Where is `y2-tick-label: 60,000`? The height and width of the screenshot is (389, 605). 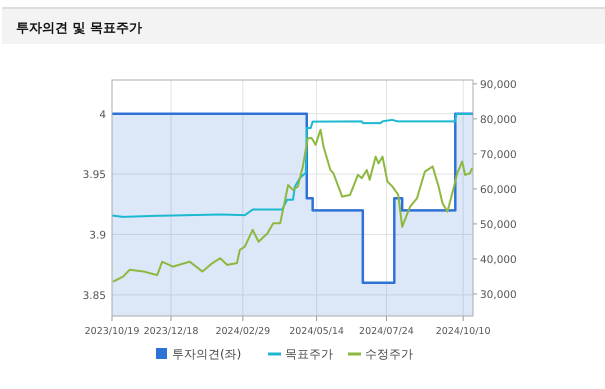
y2-tick-label: 60,000 is located at coordinates (498, 190).